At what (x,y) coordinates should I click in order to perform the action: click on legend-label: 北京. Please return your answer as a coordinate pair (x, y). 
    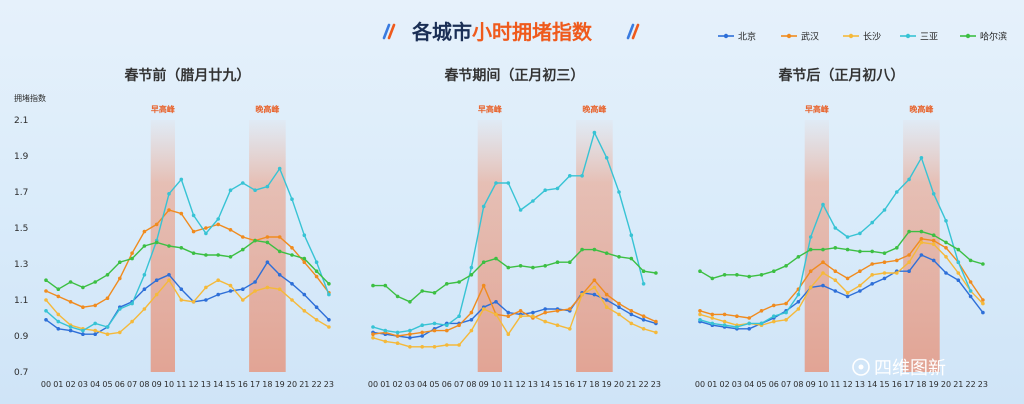
    Looking at the image, I should click on (747, 37).